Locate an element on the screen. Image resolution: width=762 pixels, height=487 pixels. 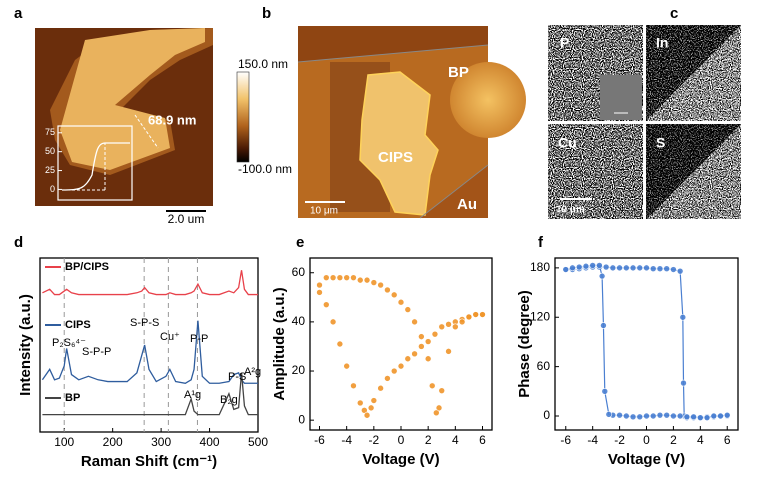
edge is located at coordinates (393, 53).